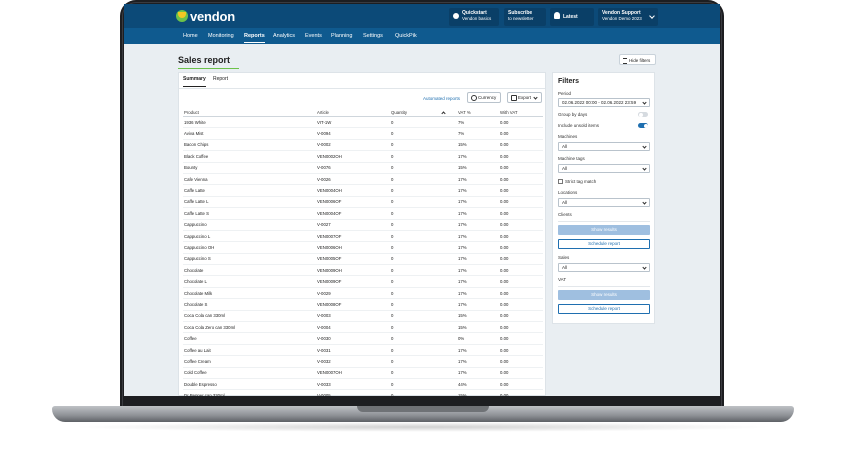 This screenshot has width=850, height=452. Describe the element at coordinates (363, 145) in the screenshot. I see `table-row: Bacon Chips V-0002 0 15% 0.00` at that location.